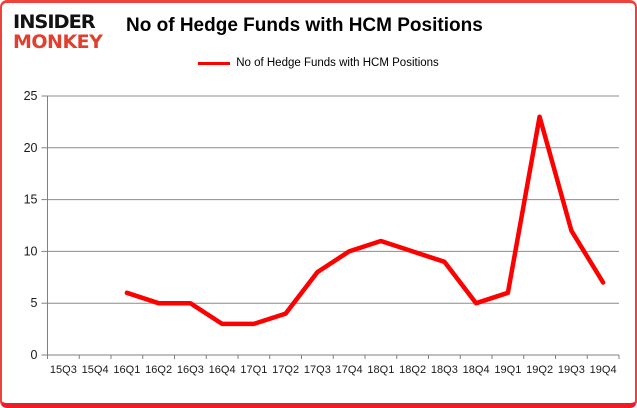 Image resolution: width=637 pixels, height=408 pixels. Describe the element at coordinates (571, 370) in the screenshot. I see `x-tick-label: 19Q3` at that location.